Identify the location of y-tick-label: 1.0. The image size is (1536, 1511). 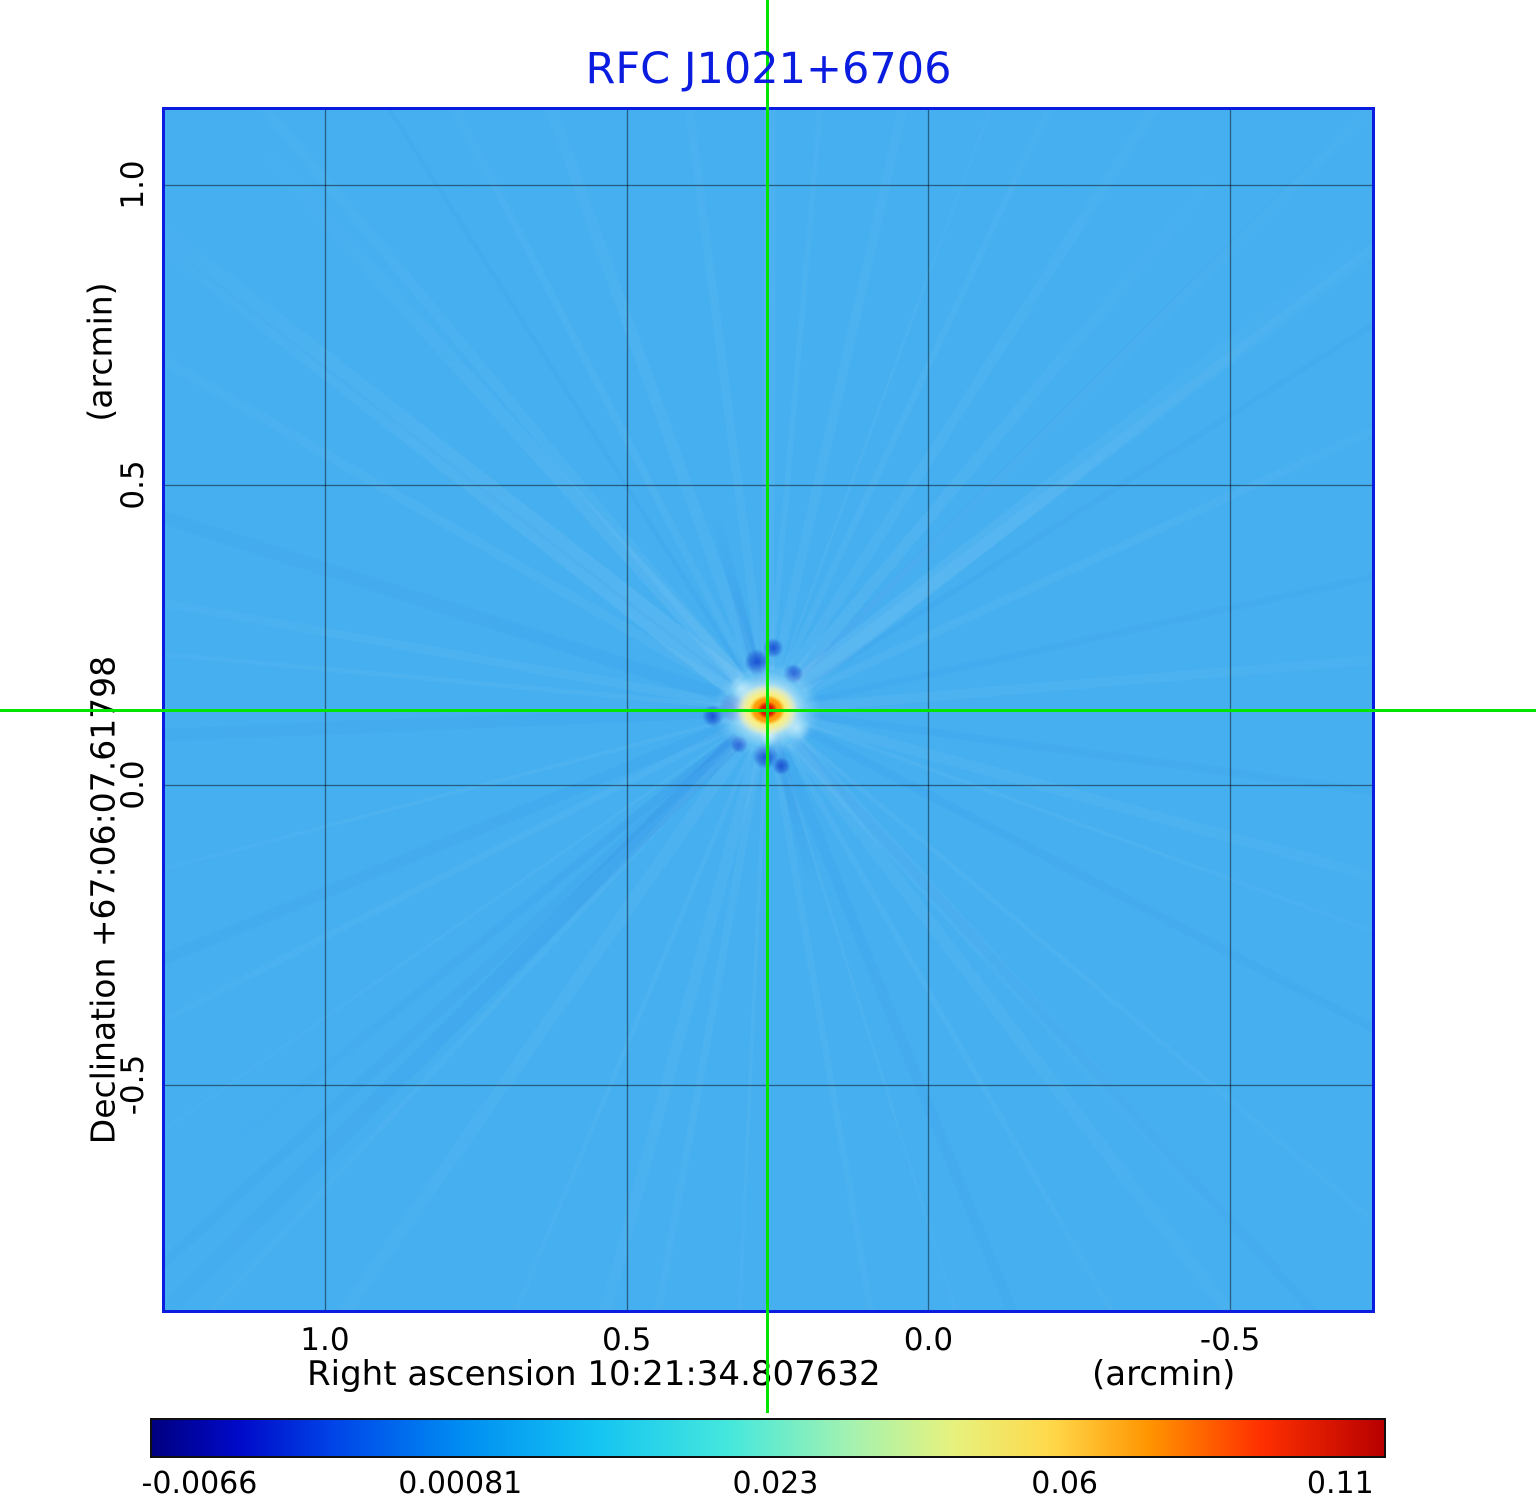
(133, 185).